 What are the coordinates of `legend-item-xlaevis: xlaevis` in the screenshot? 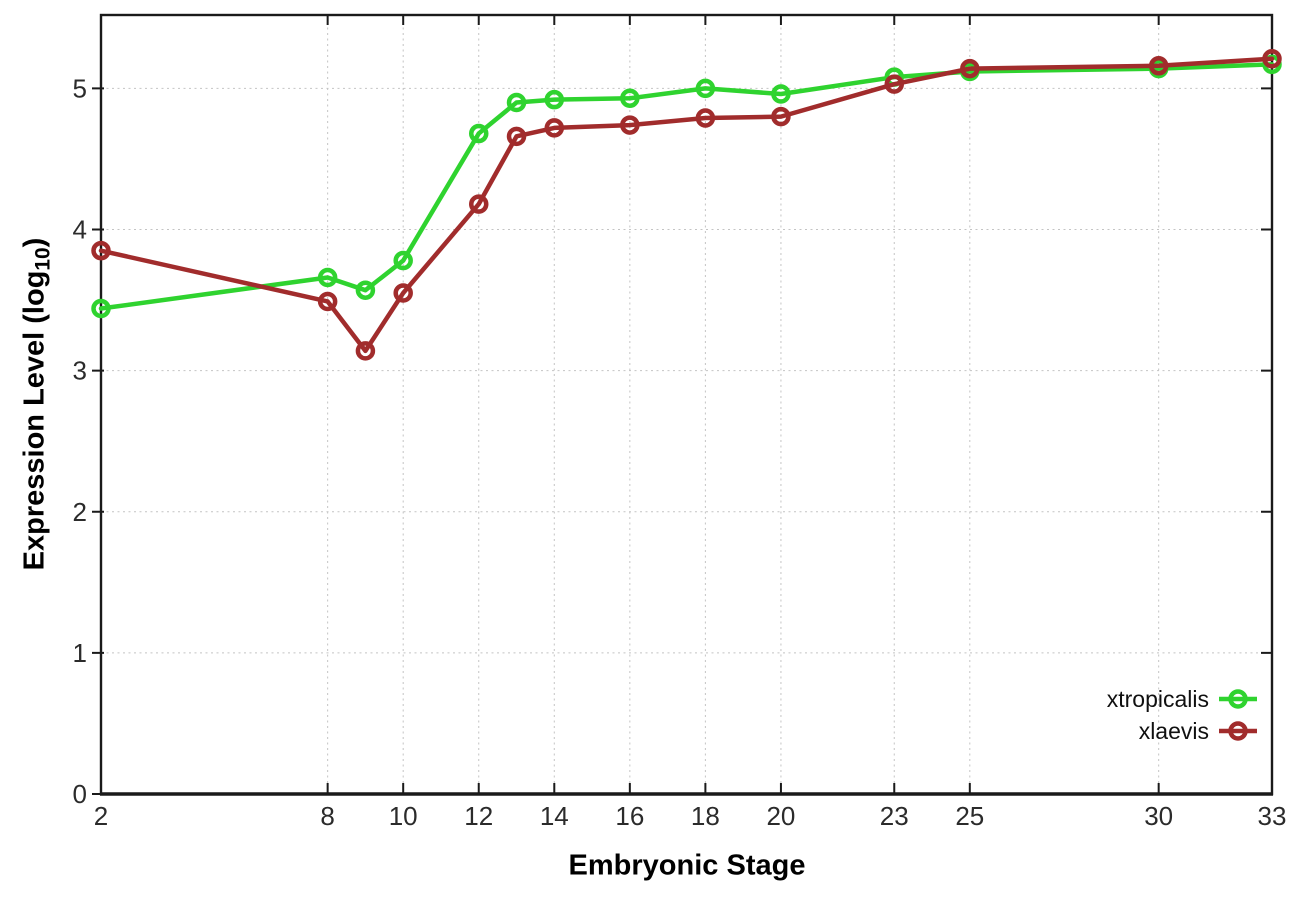 It's located at (1182, 731).